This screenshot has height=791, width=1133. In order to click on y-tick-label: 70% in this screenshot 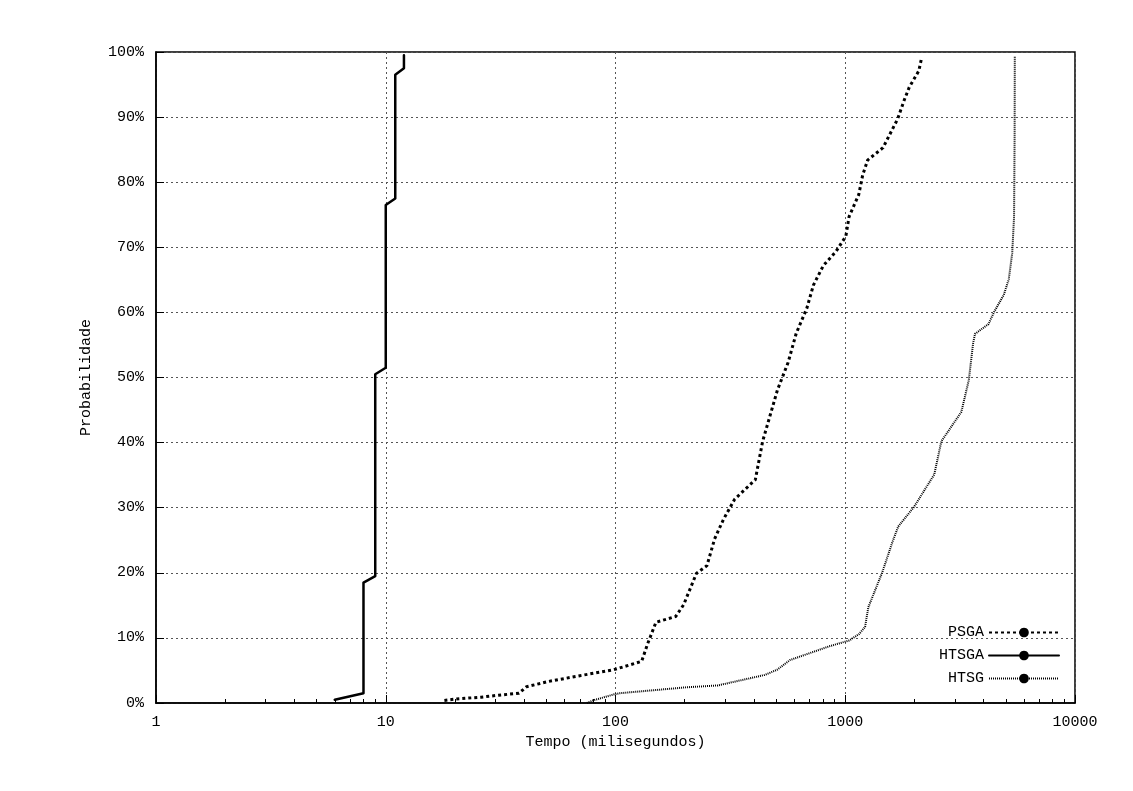, I will do `click(130, 247)`.